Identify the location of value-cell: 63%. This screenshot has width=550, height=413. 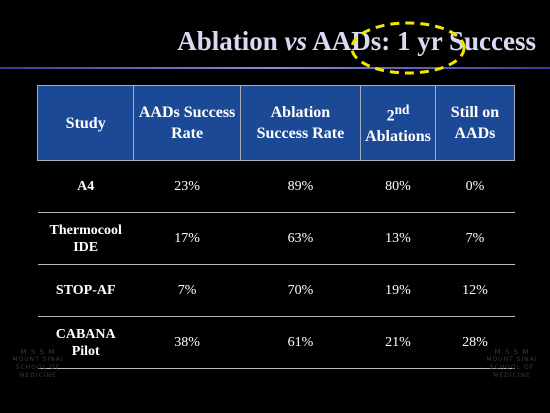
(300, 238).